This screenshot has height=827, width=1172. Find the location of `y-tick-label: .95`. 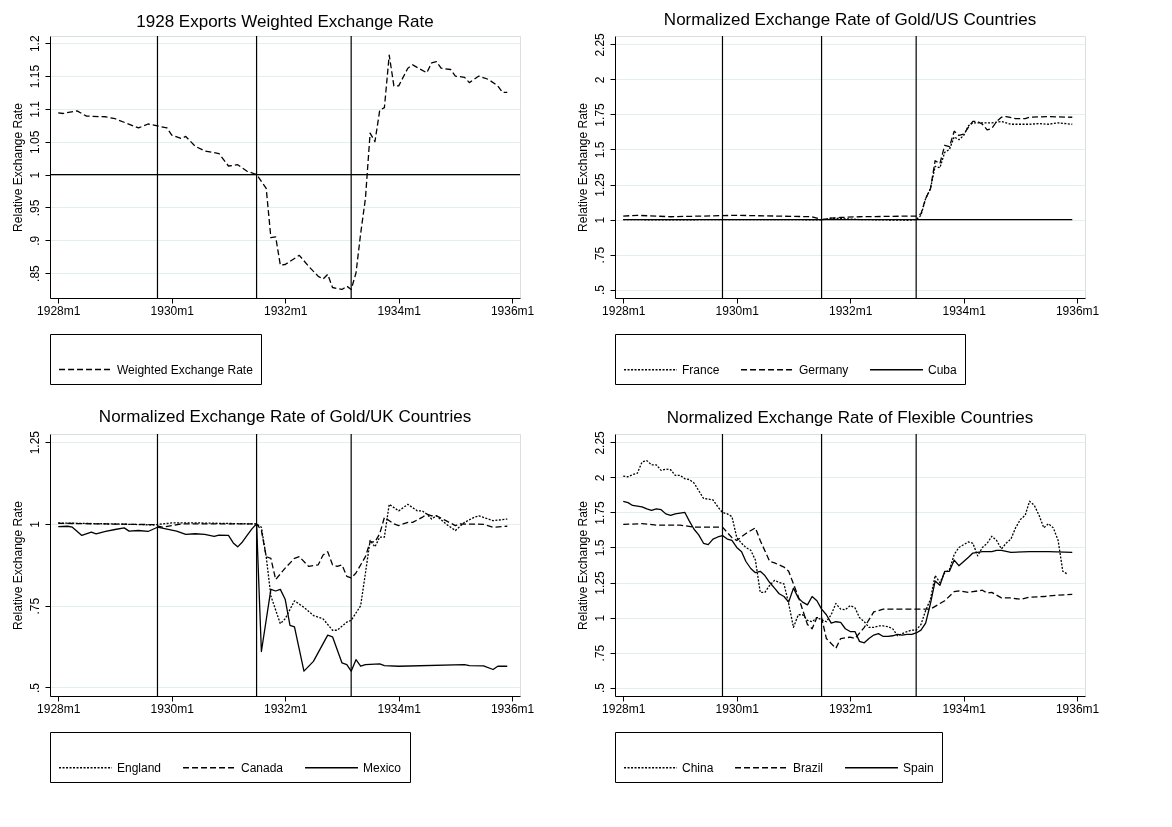

y-tick-label: .95 is located at coordinates (34, 208).